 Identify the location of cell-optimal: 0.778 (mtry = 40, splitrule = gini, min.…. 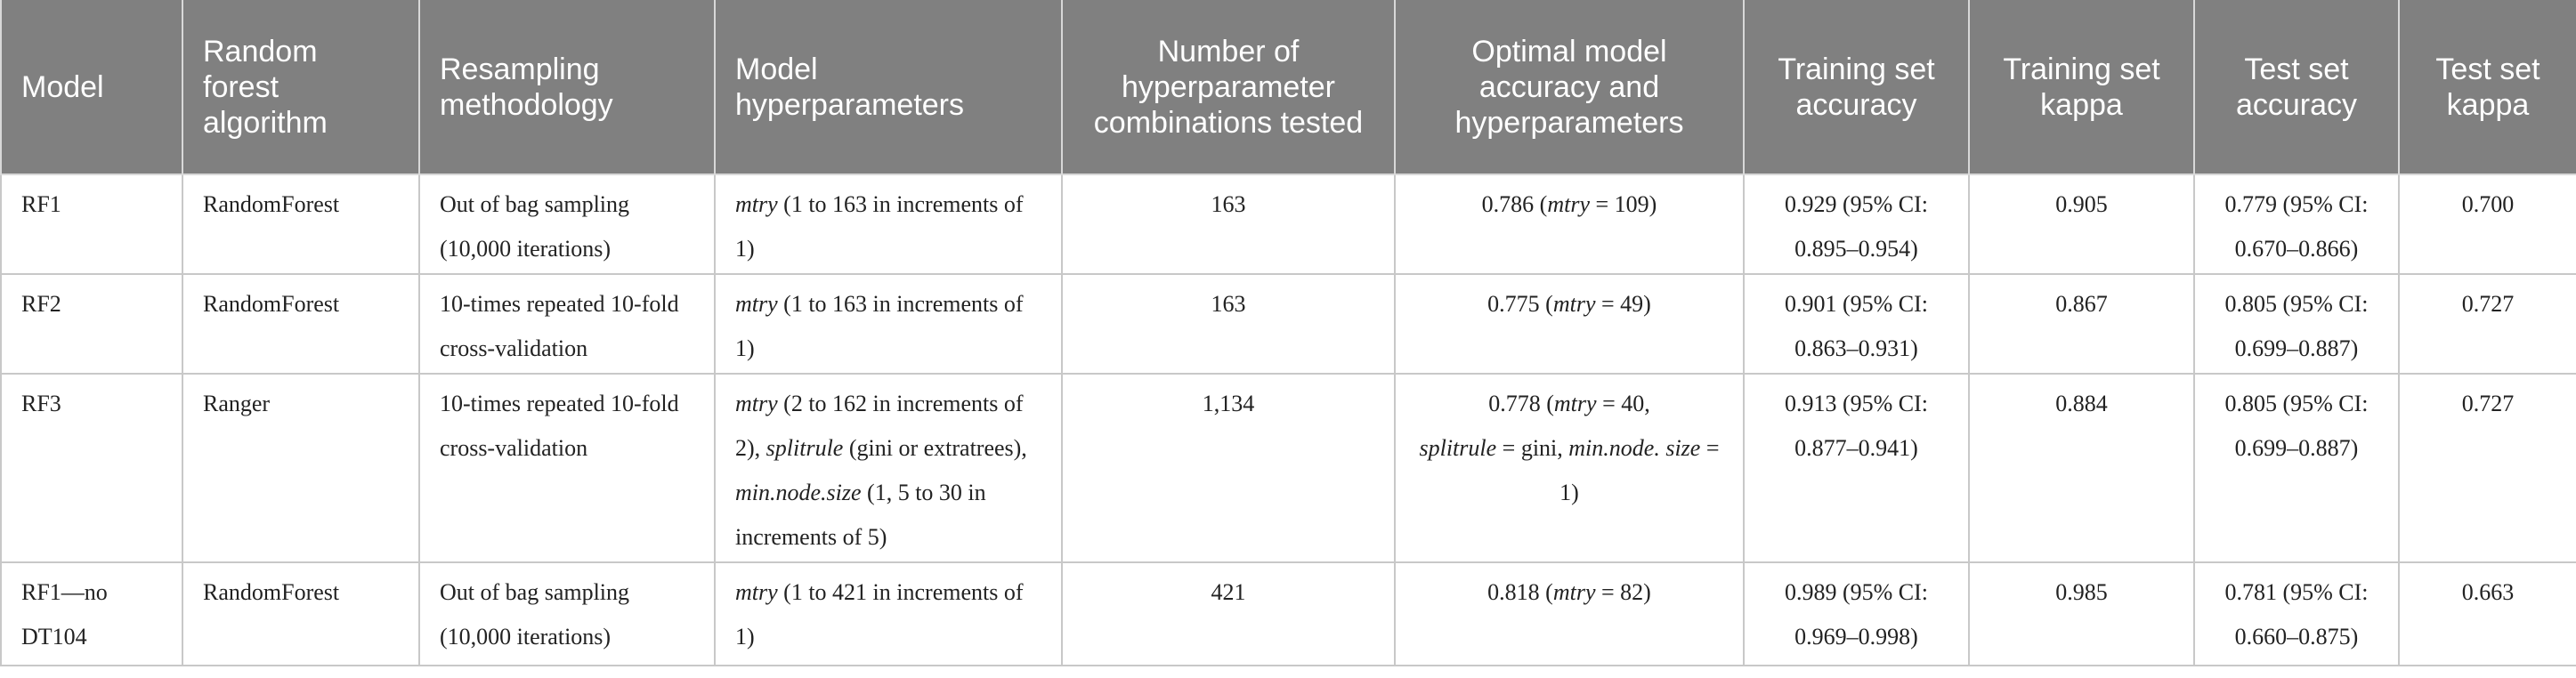
(1569, 468).